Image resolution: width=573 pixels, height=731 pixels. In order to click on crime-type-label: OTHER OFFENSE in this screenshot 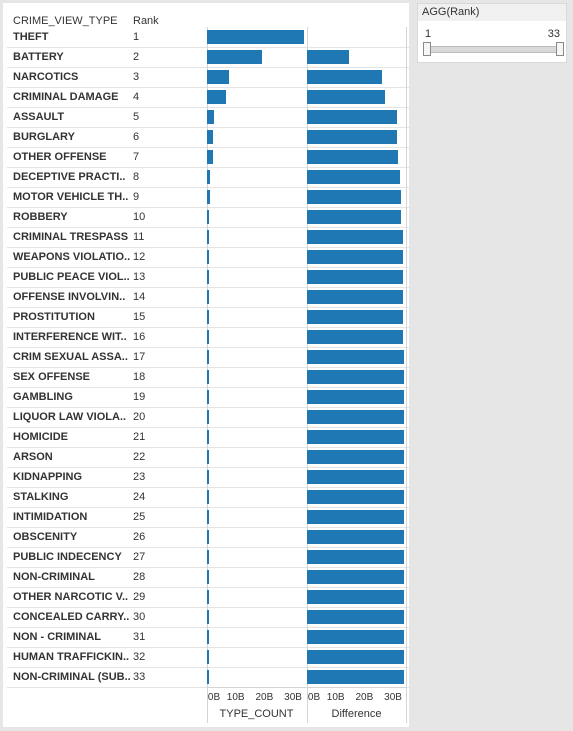, I will do `click(60, 157)`.